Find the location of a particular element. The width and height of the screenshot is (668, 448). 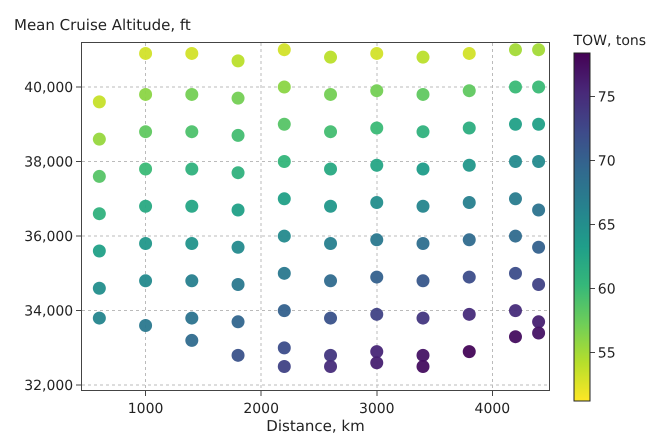

color-bar-label: 65 is located at coordinates (607, 225).